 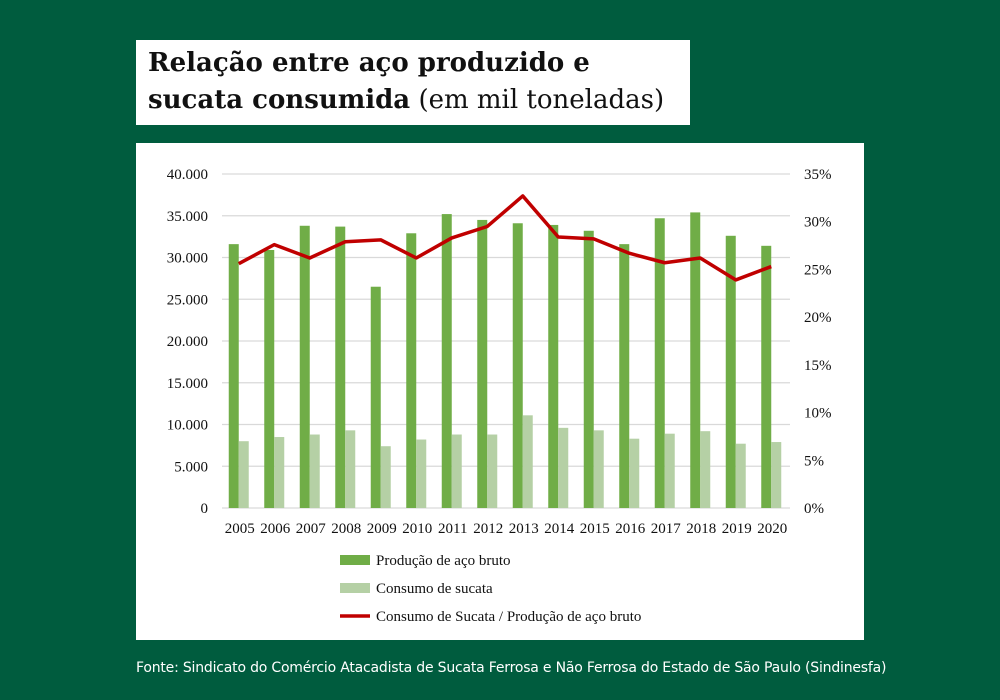 I want to click on bar-scrap-2006, so click(x=279, y=472).